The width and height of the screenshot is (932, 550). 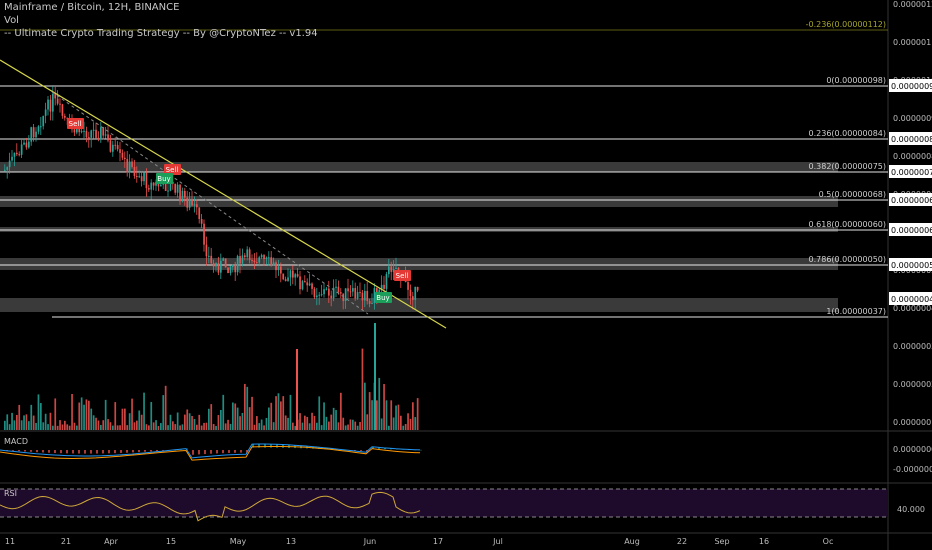 I want to click on fib-label: -0.236(0.00000112), so click(x=846, y=24).